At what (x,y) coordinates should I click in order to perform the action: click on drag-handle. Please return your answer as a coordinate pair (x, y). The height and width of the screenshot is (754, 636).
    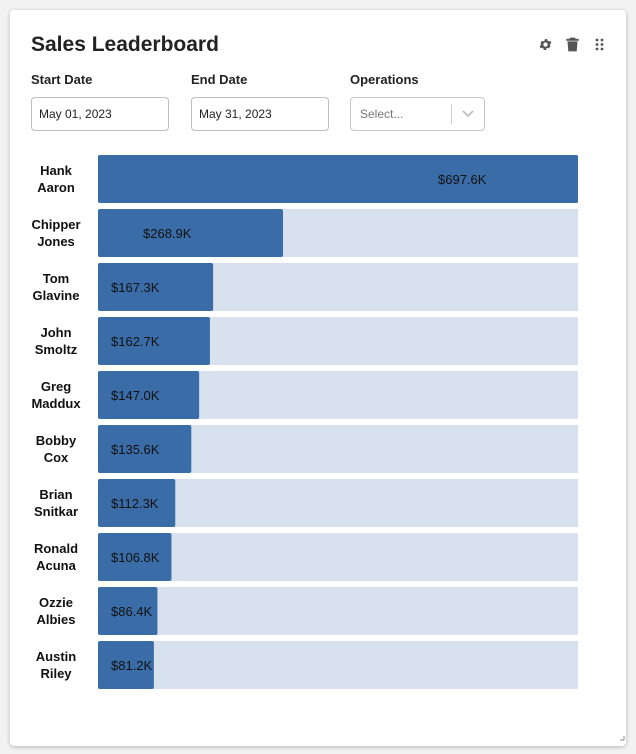
    Looking at the image, I should click on (599, 44).